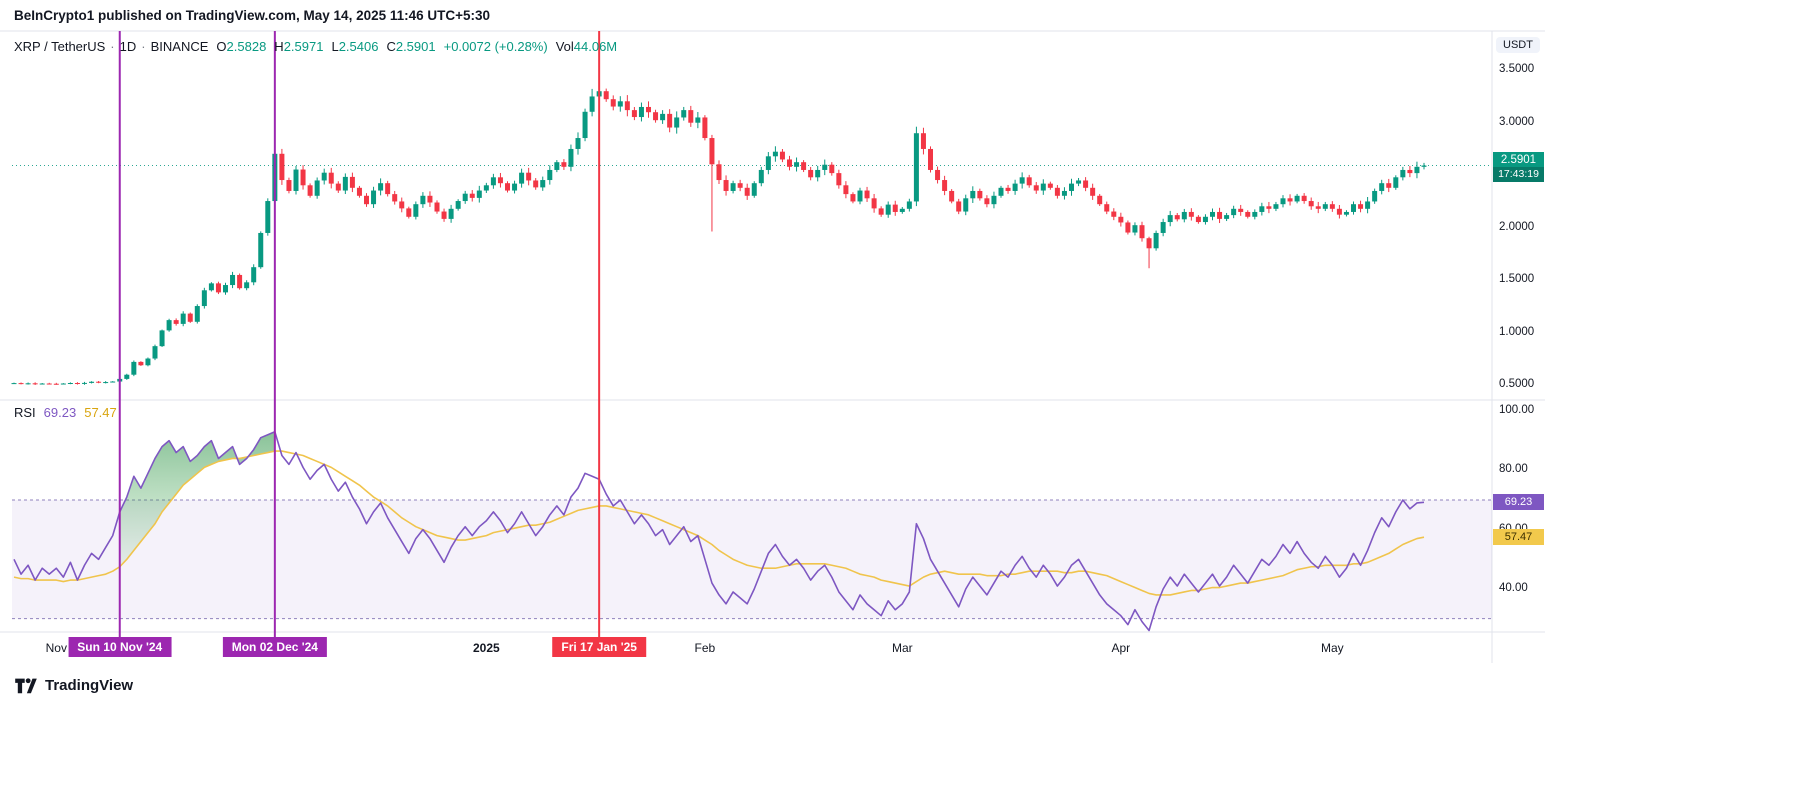 This screenshot has width=1804, height=809. Describe the element at coordinates (1513, 588) in the screenshot. I see `rsi-axis-tick: 40.00` at that location.